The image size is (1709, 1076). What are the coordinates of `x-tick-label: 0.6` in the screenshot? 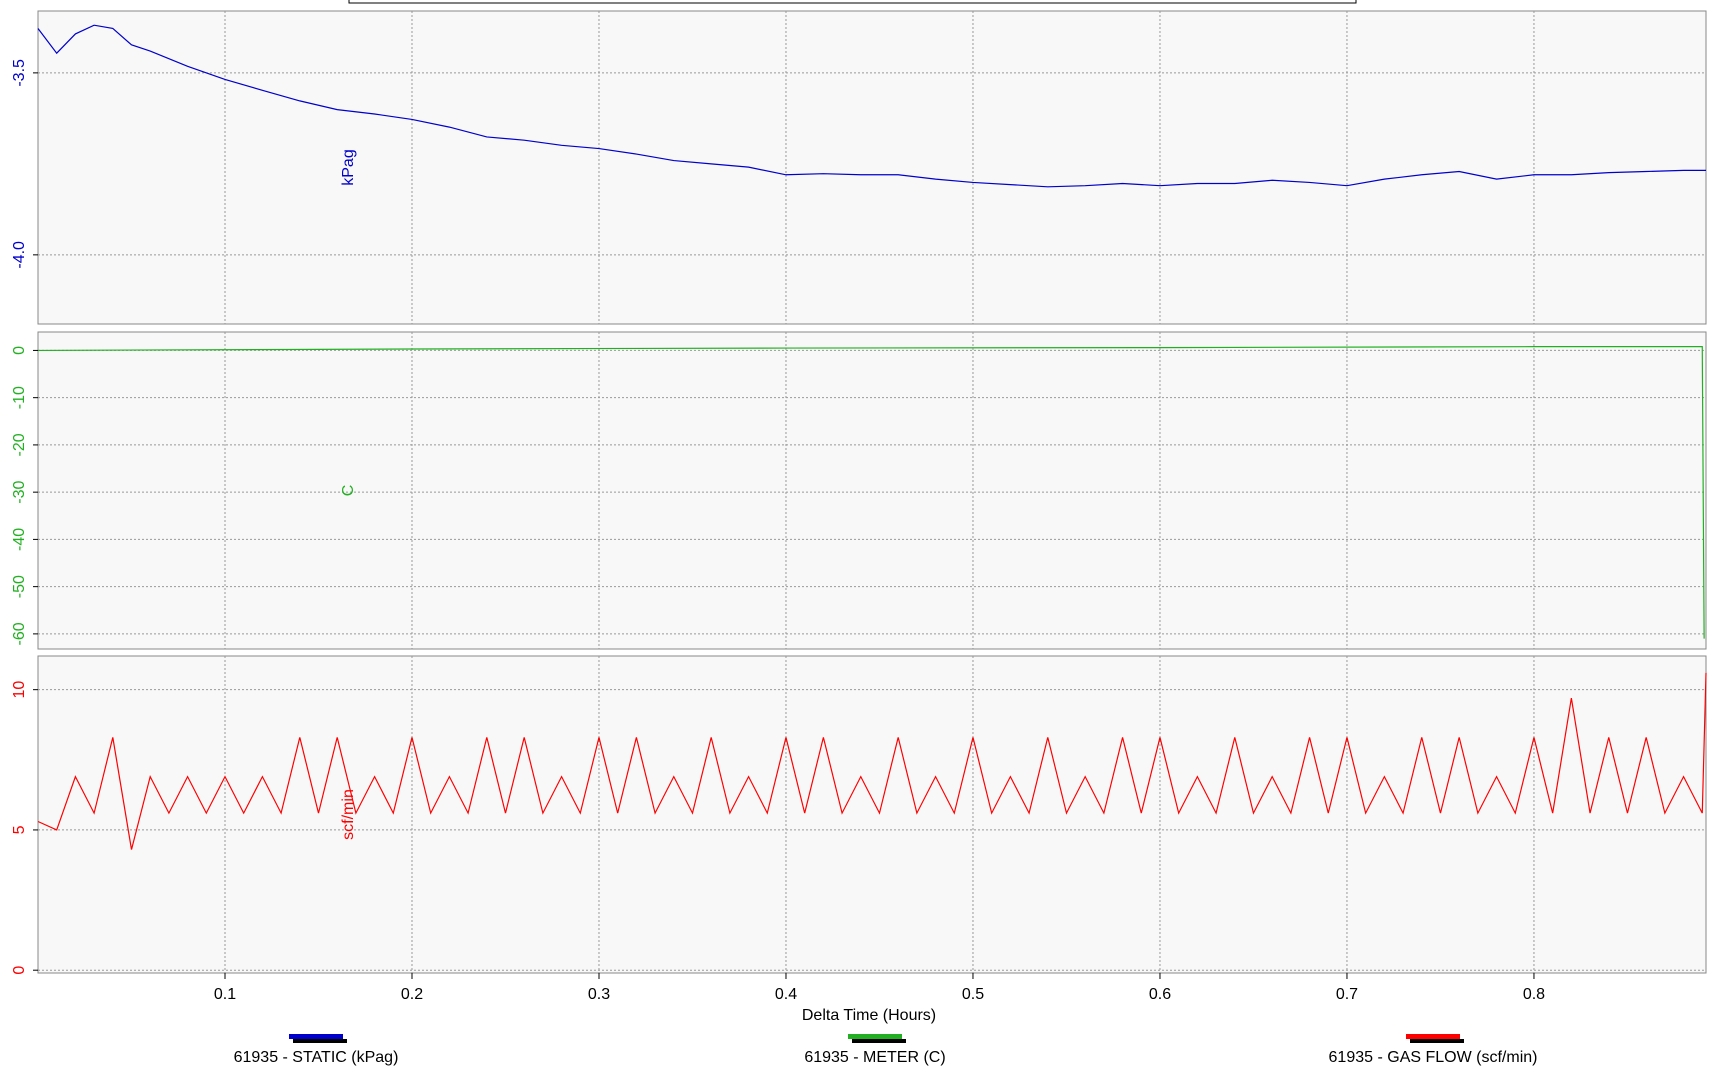 It's located at (1160, 994).